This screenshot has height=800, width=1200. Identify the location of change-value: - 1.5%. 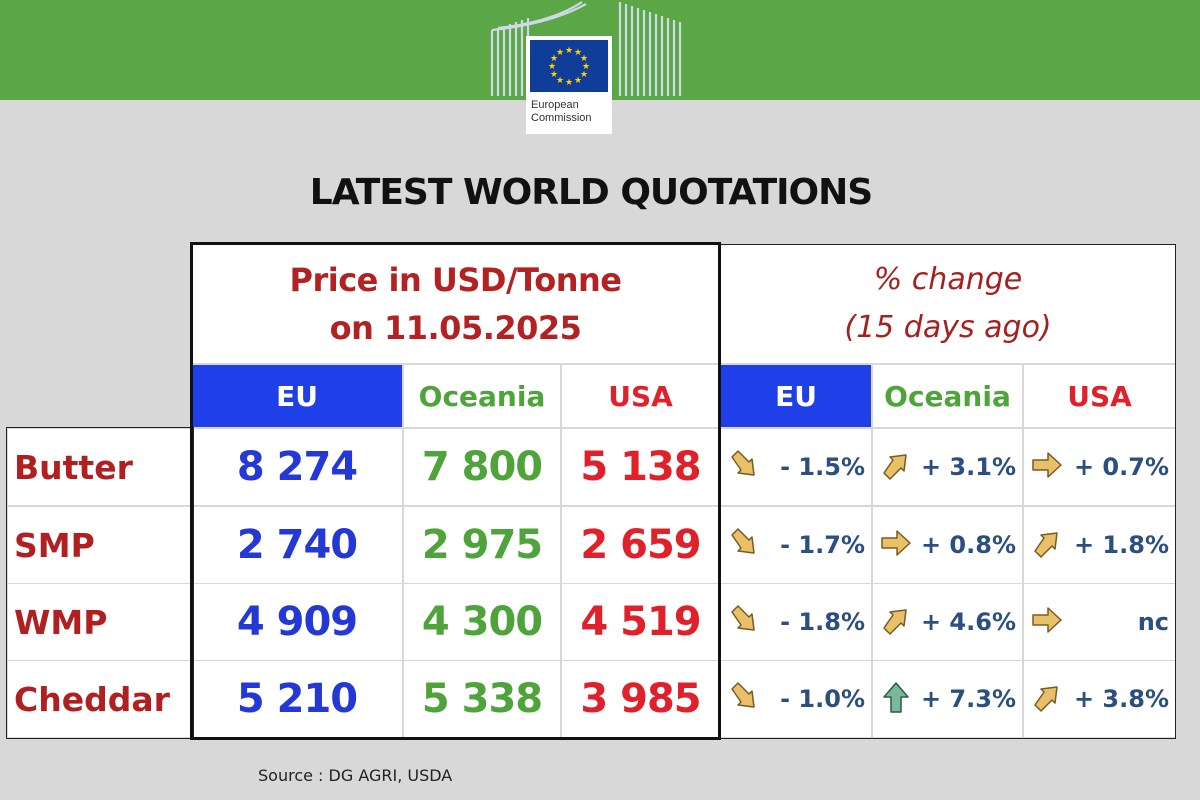
(822, 467).